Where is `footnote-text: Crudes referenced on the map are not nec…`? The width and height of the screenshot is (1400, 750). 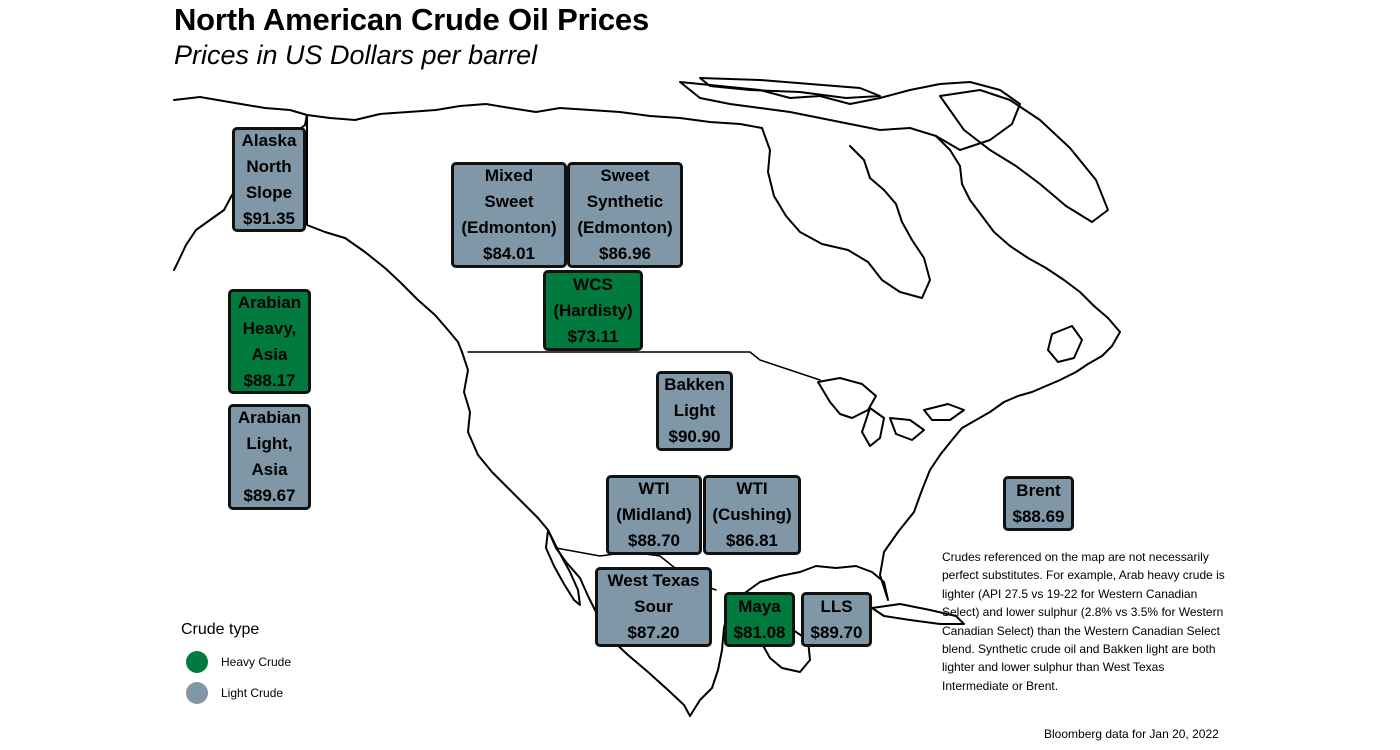 footnote-text: Crudes referenced on the map are not nec… is located at coordinates (1083, 621).